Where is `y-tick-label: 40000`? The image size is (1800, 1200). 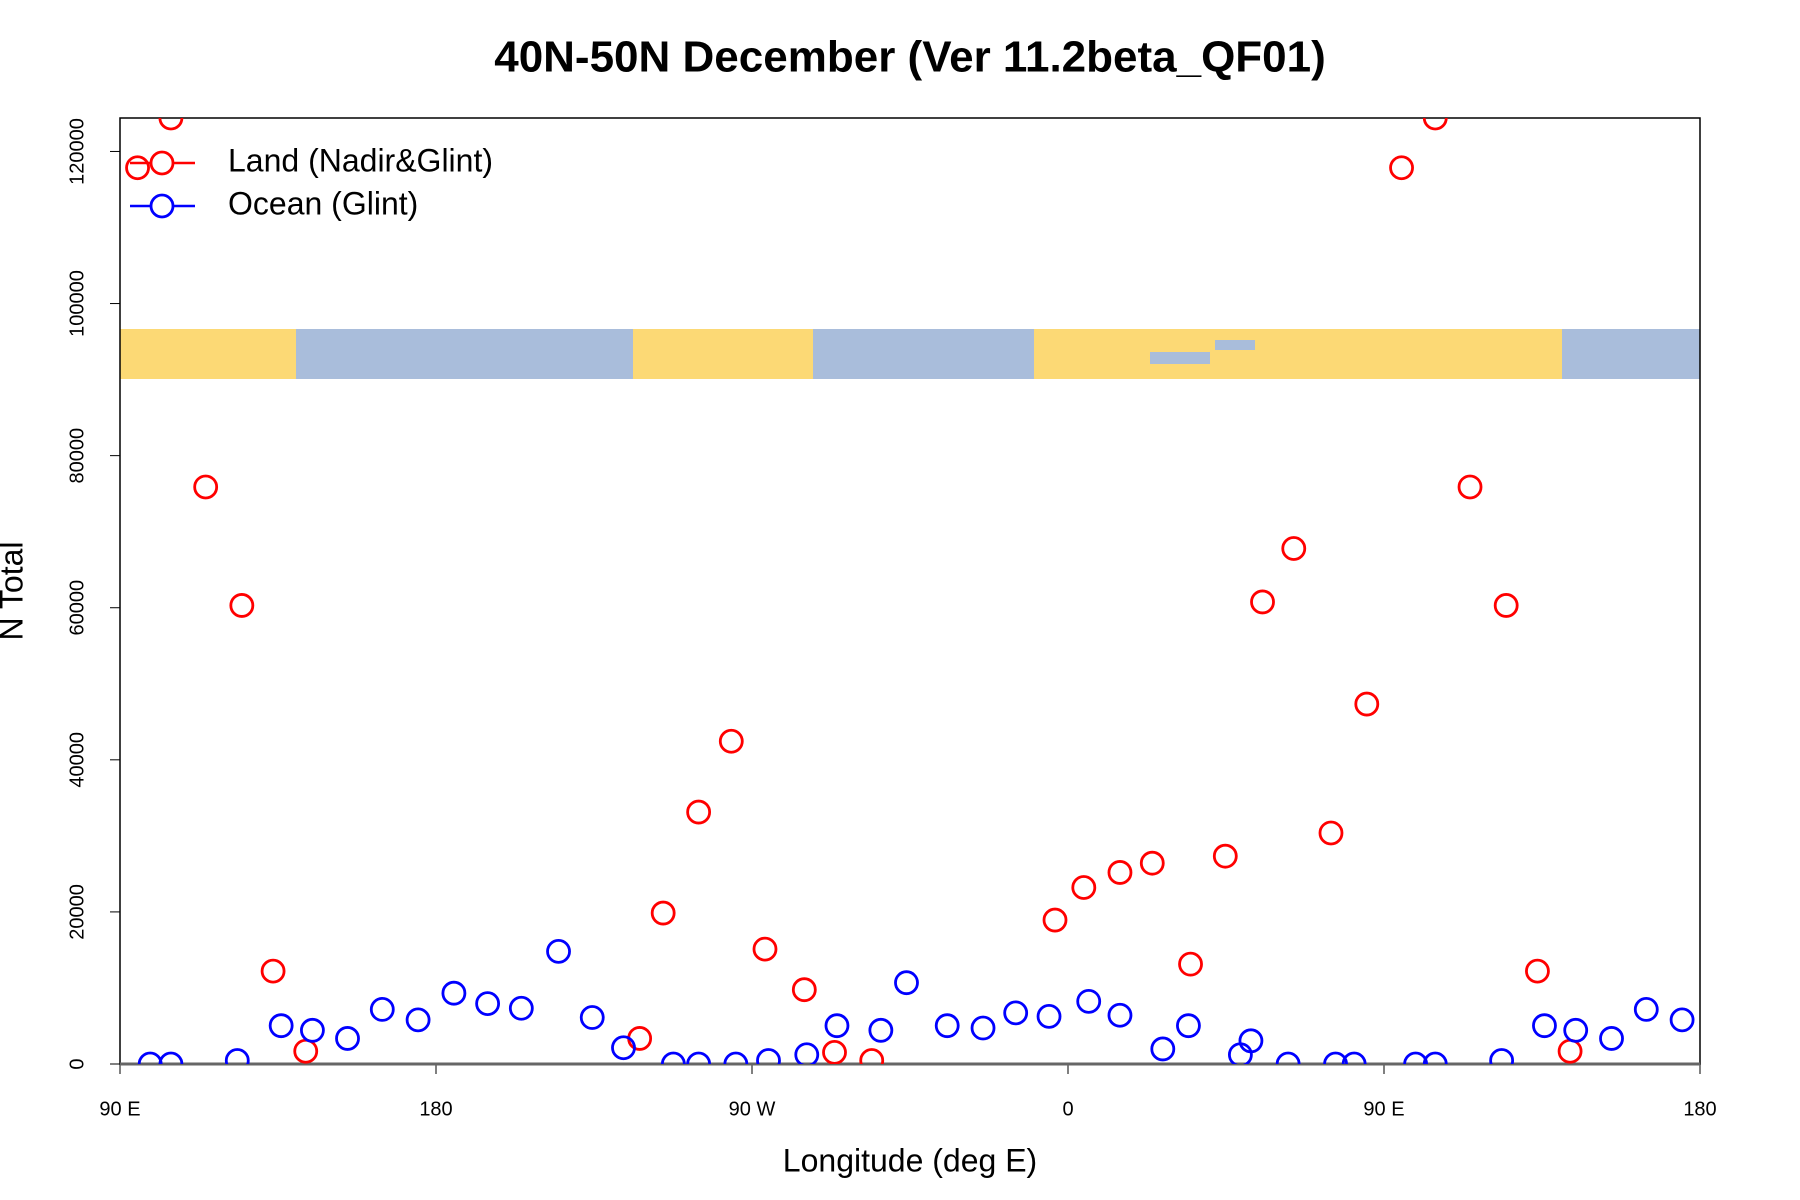
y-tick-label: 40000 is located at coordinates (77, 760).